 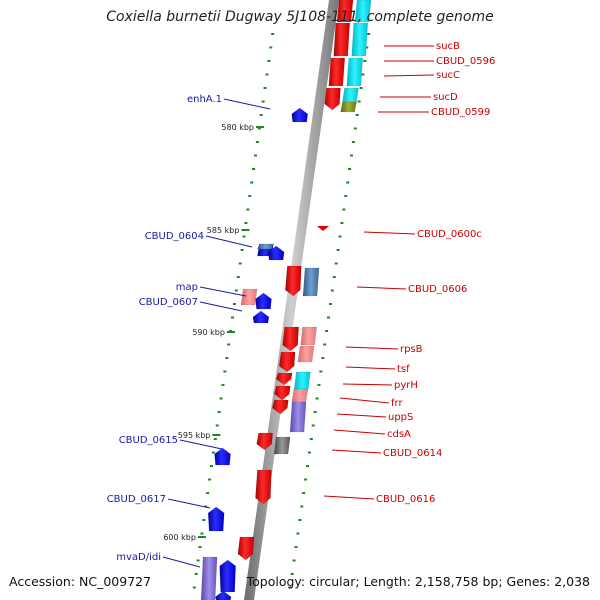 What do you see at coordinates (208, 332) in the screenshot?
I see `kbp-marker-label: 590 kbp` at bounding box center [208, 332].